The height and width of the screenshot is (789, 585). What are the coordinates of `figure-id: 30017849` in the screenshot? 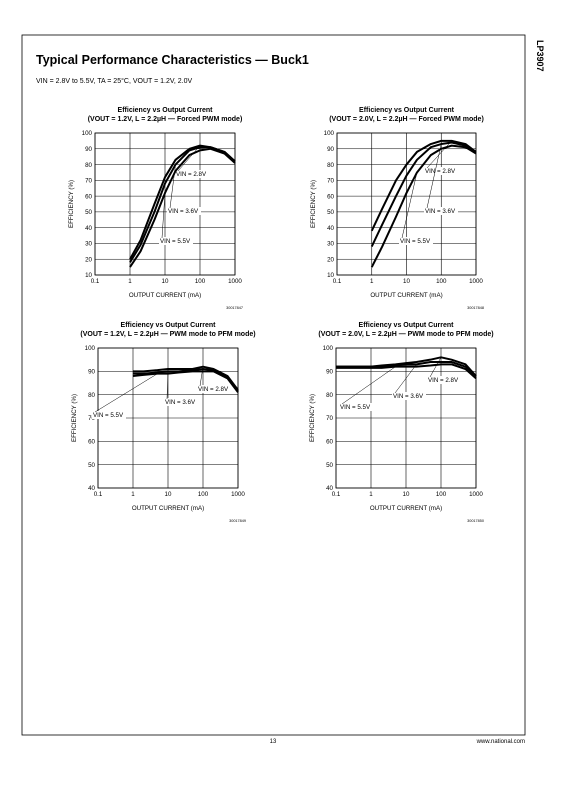 It's located at (237, 521).